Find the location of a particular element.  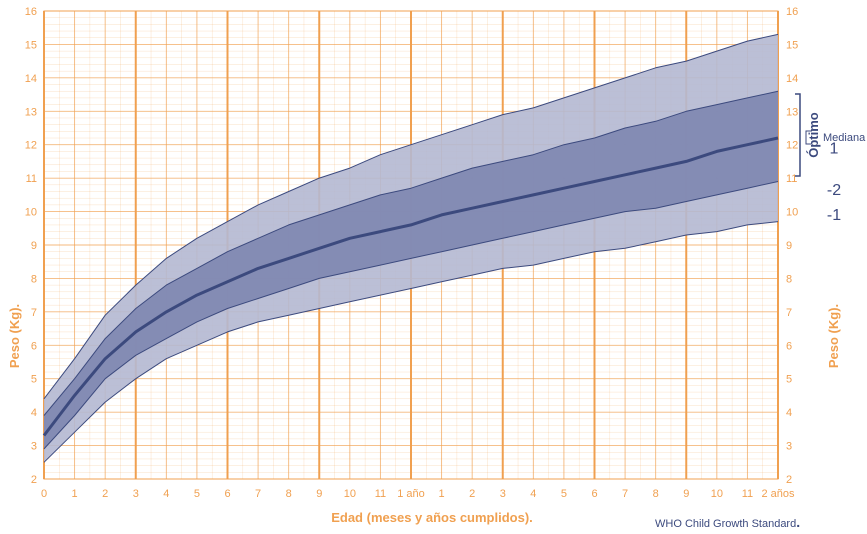

y-tick-label-left: 13 is located at coordinates (31, 112).